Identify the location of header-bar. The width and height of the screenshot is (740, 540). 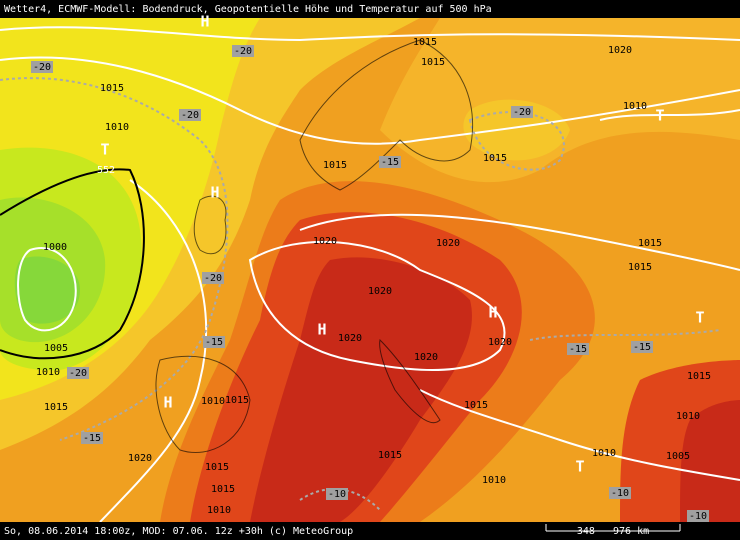
(370, 9).